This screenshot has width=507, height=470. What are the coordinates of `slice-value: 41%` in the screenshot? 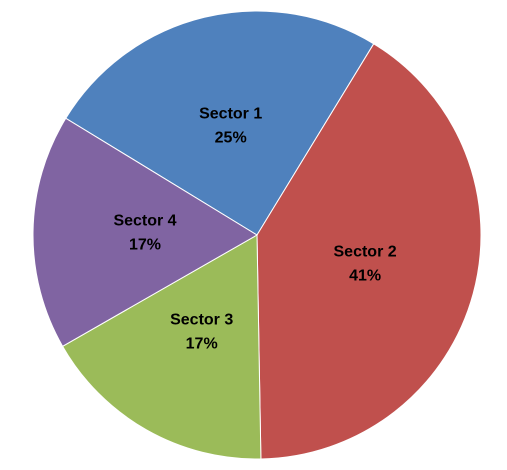 It's located at (365, 276).